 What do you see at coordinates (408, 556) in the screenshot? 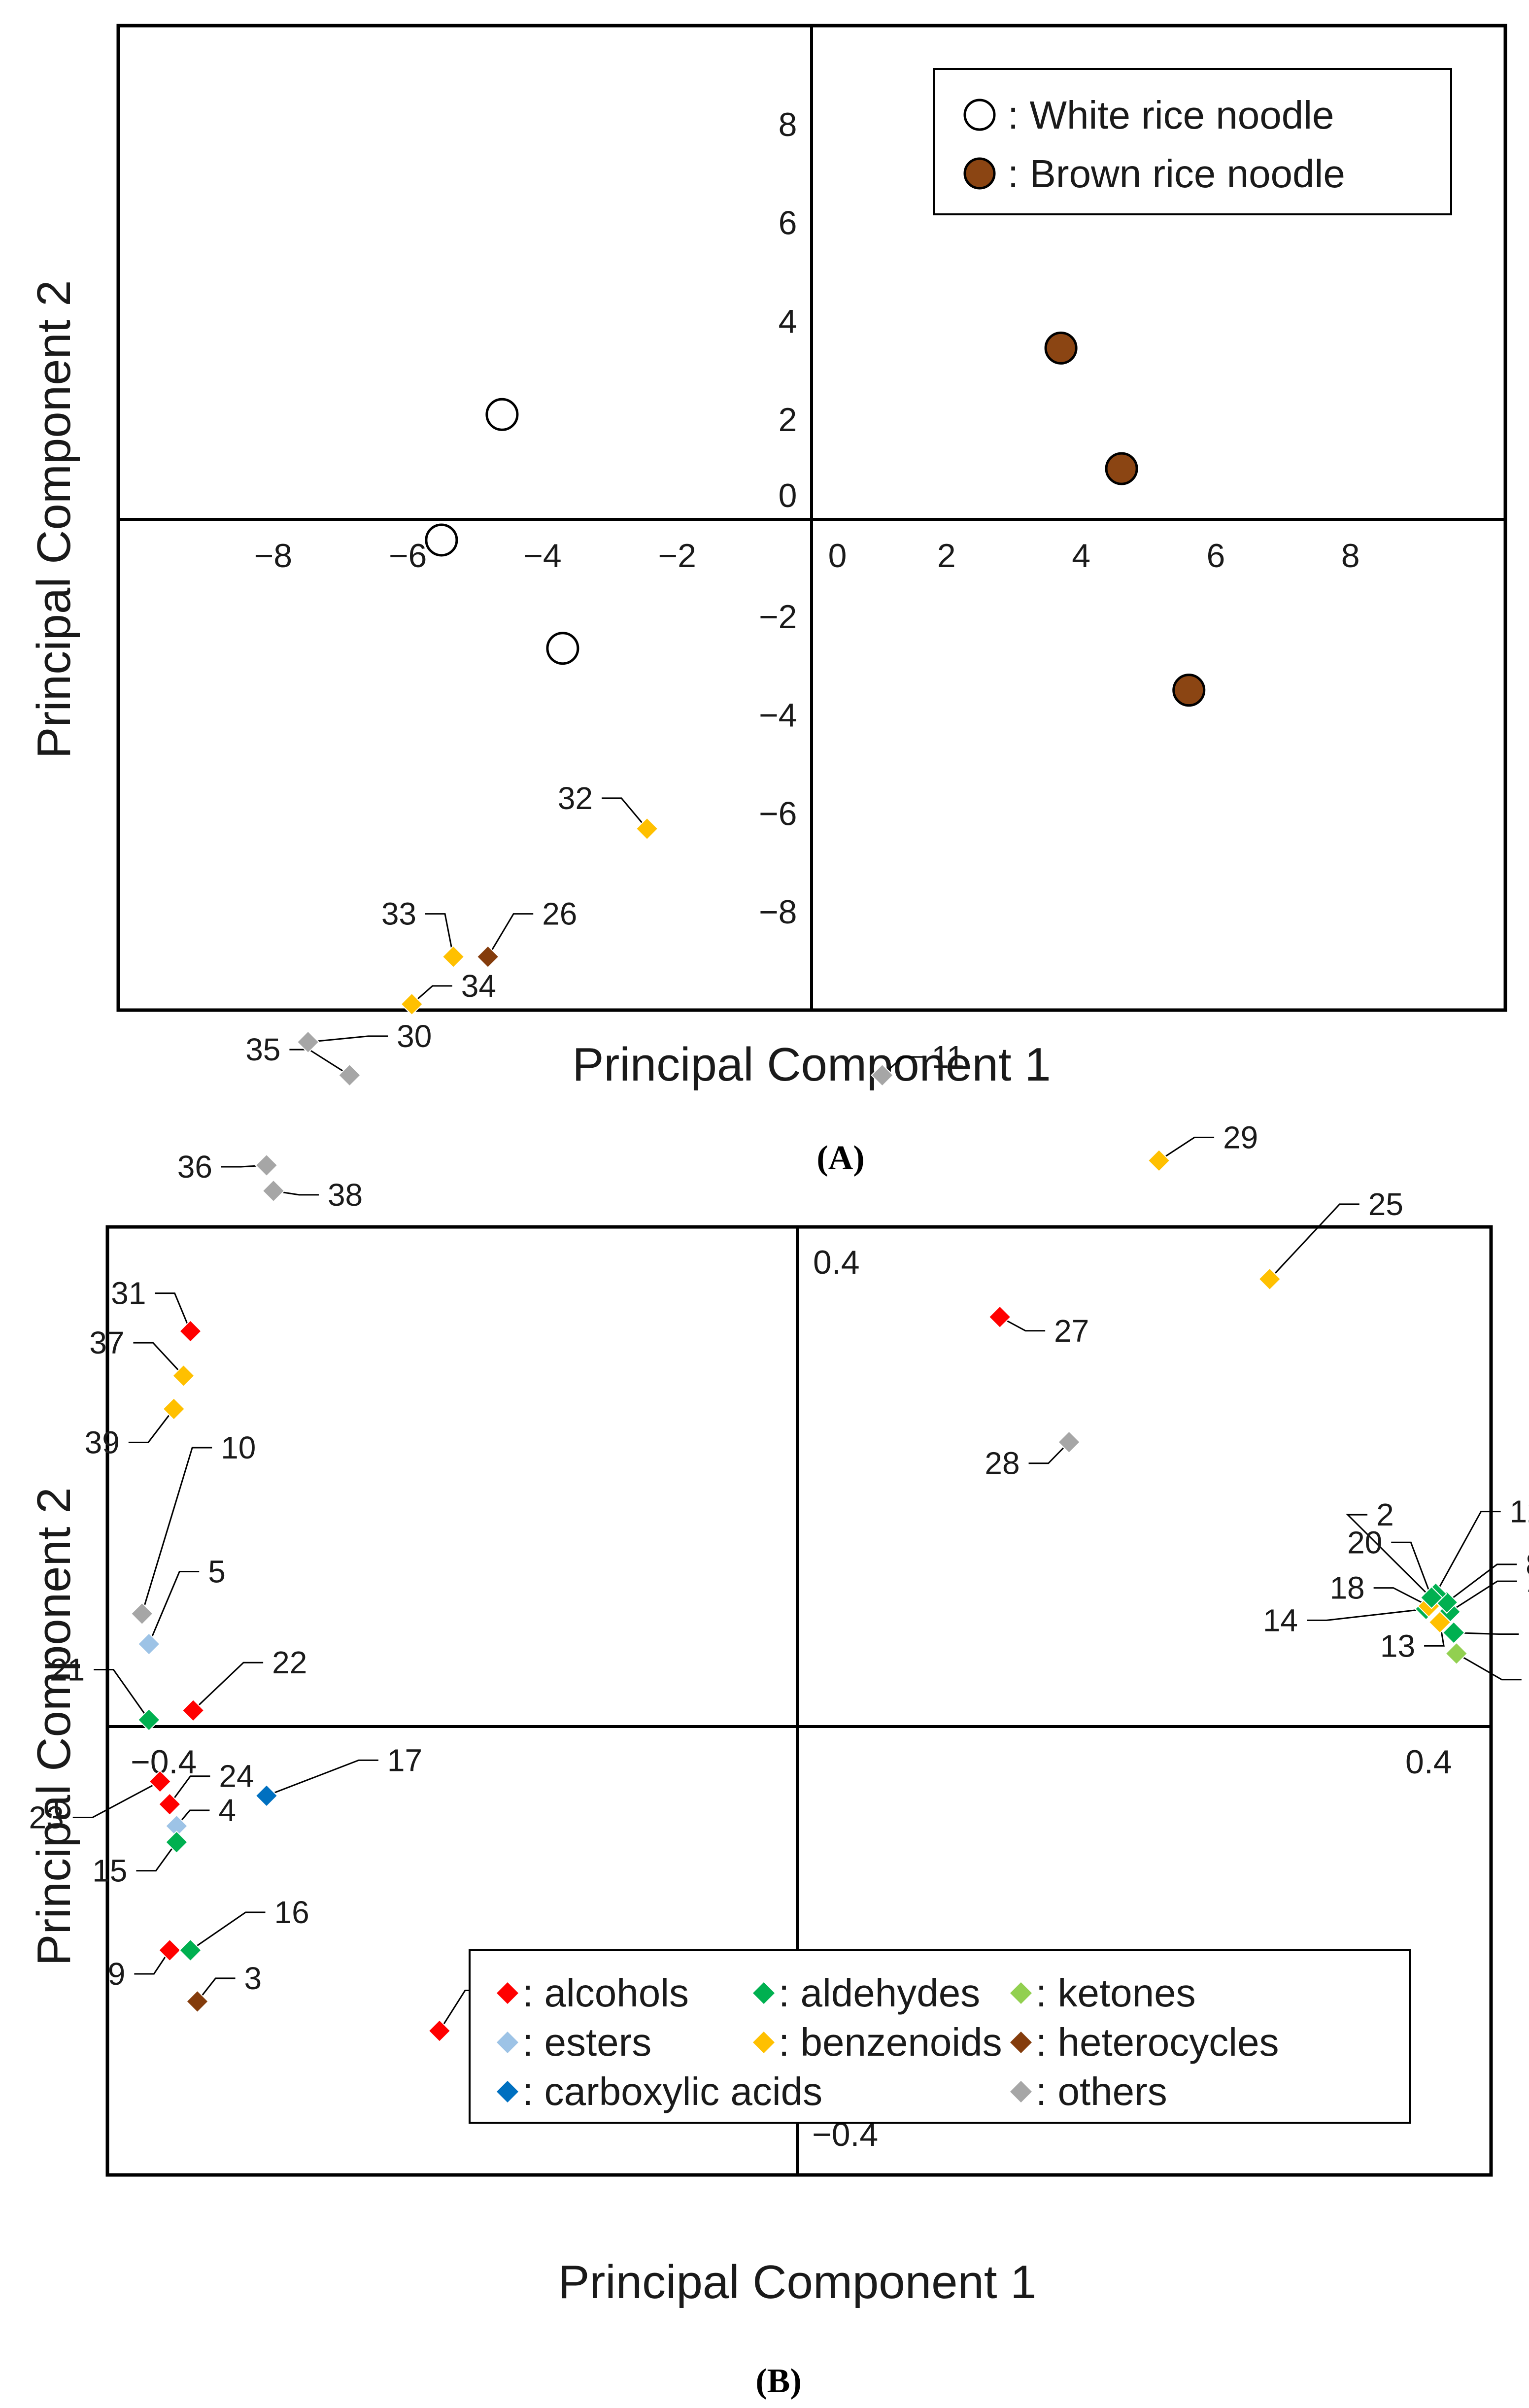
I see `panel-a-x-tick: −6` at bounding box center [408, 556].